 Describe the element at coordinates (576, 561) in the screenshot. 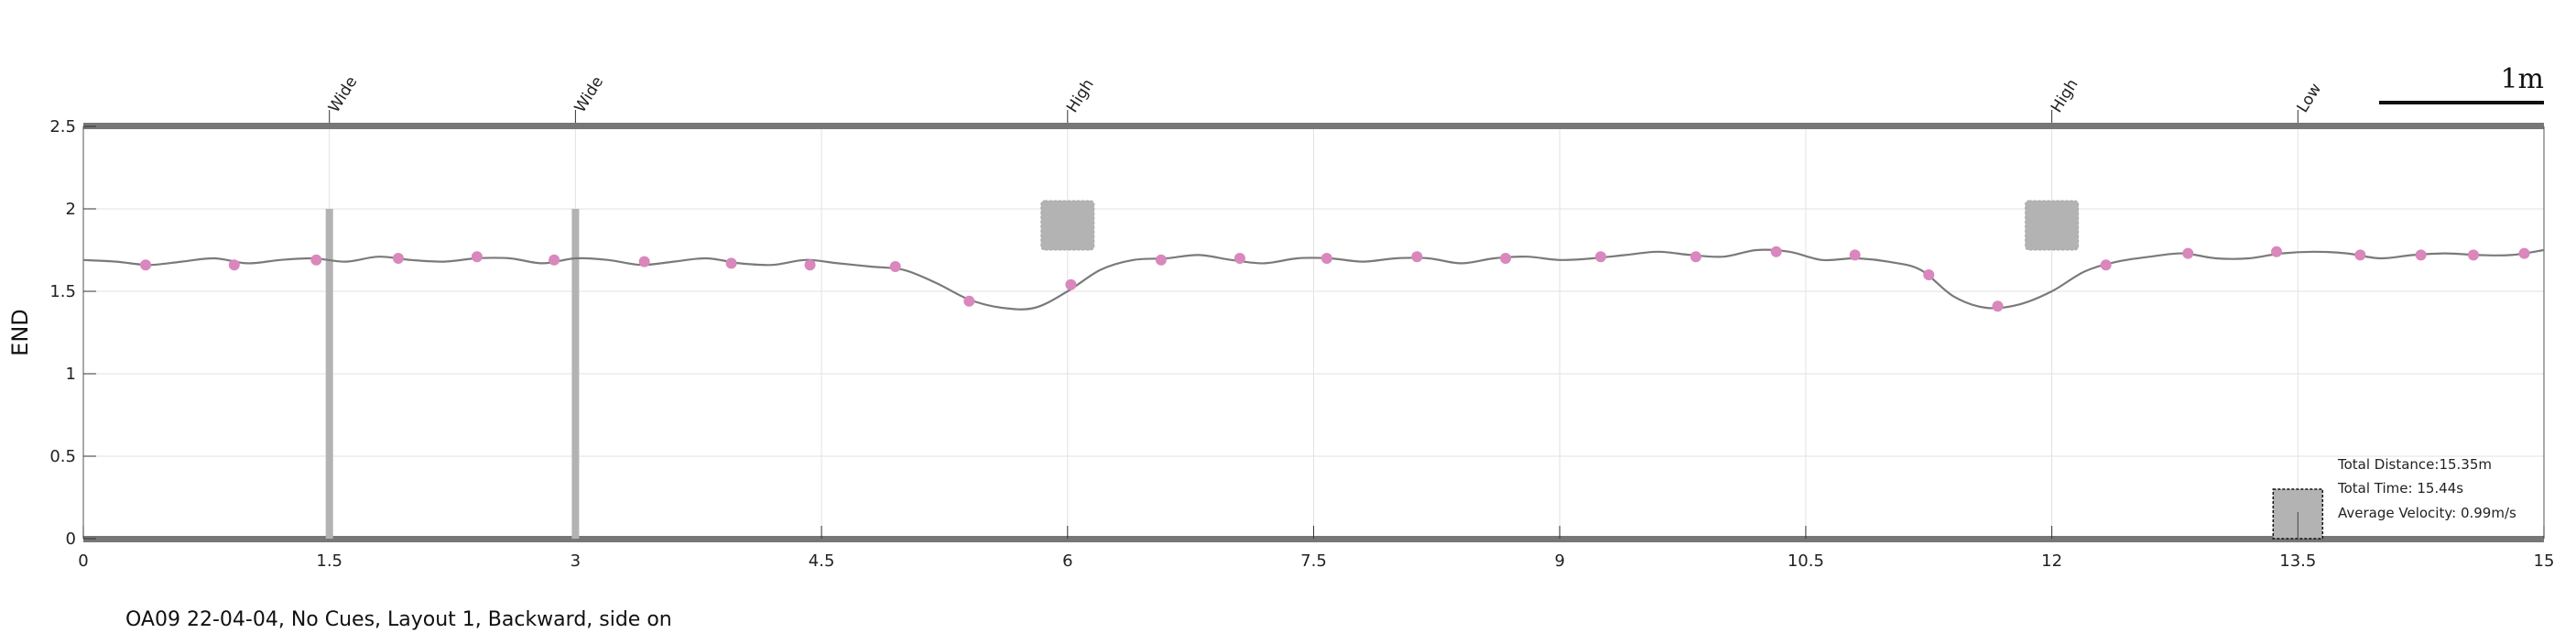

I see `x-tick-label: 3` at that location.